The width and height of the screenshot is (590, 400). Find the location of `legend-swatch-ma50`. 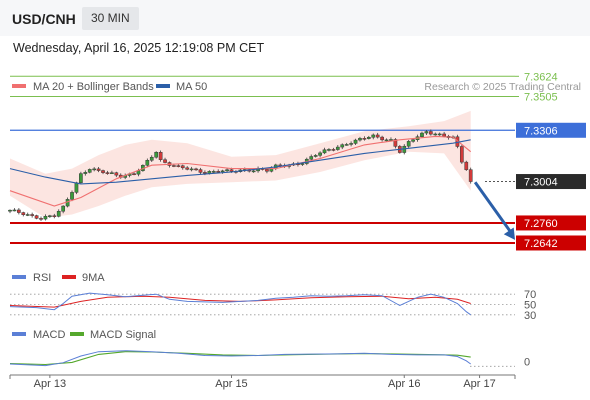

legend-swatch-ma50 is located at coordinates (163, 86).